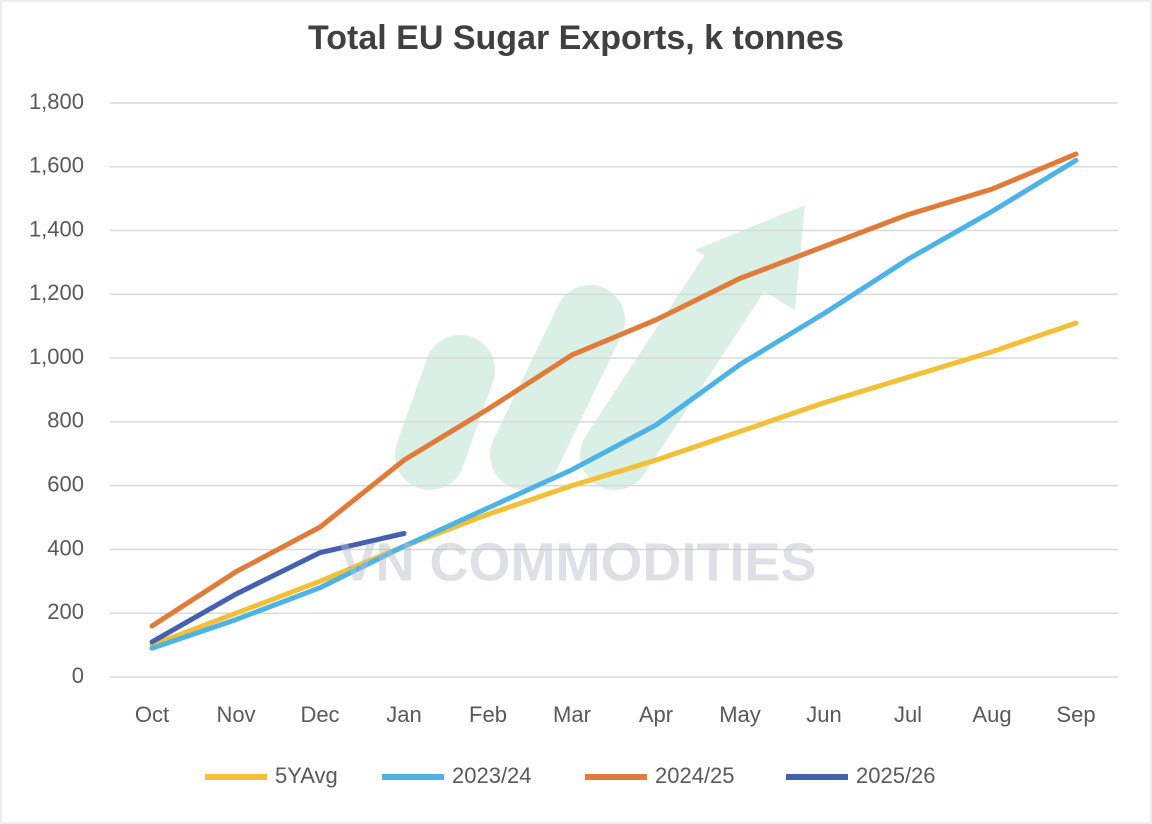  What do you see at coordinates (576, 38) in the screenshot?
I see `chart-title: Total EU Sugar Exports, k tonnes` at bounding box center [576, 38].